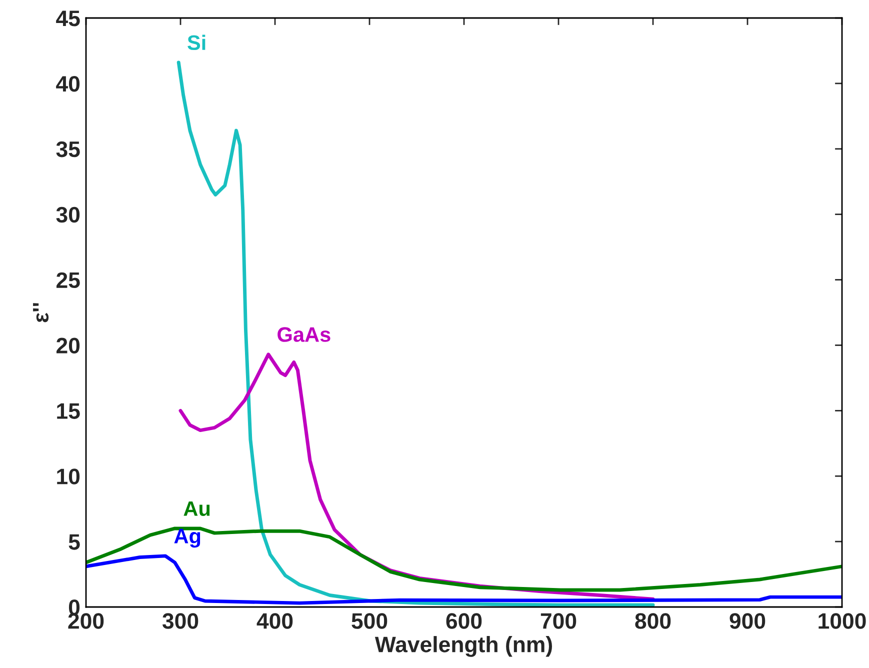  I want to click on y-tick-label: 20, so click(68, 346).